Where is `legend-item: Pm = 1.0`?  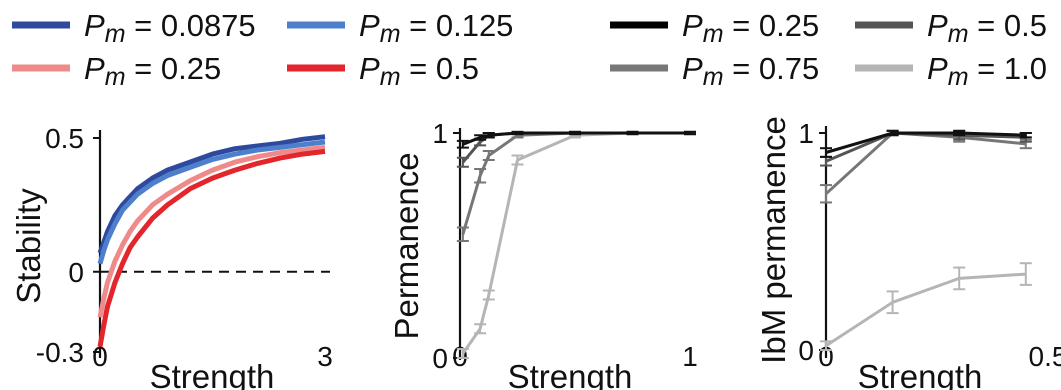 legend-item: Pm = 1.0 is located at coordinates (951, 71).